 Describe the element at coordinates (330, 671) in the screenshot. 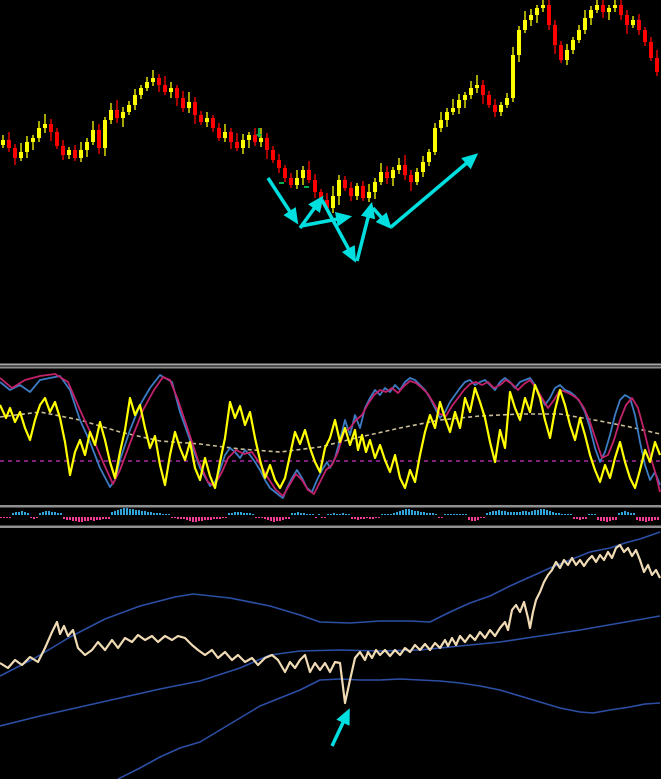

I see `middle-band` at that location.